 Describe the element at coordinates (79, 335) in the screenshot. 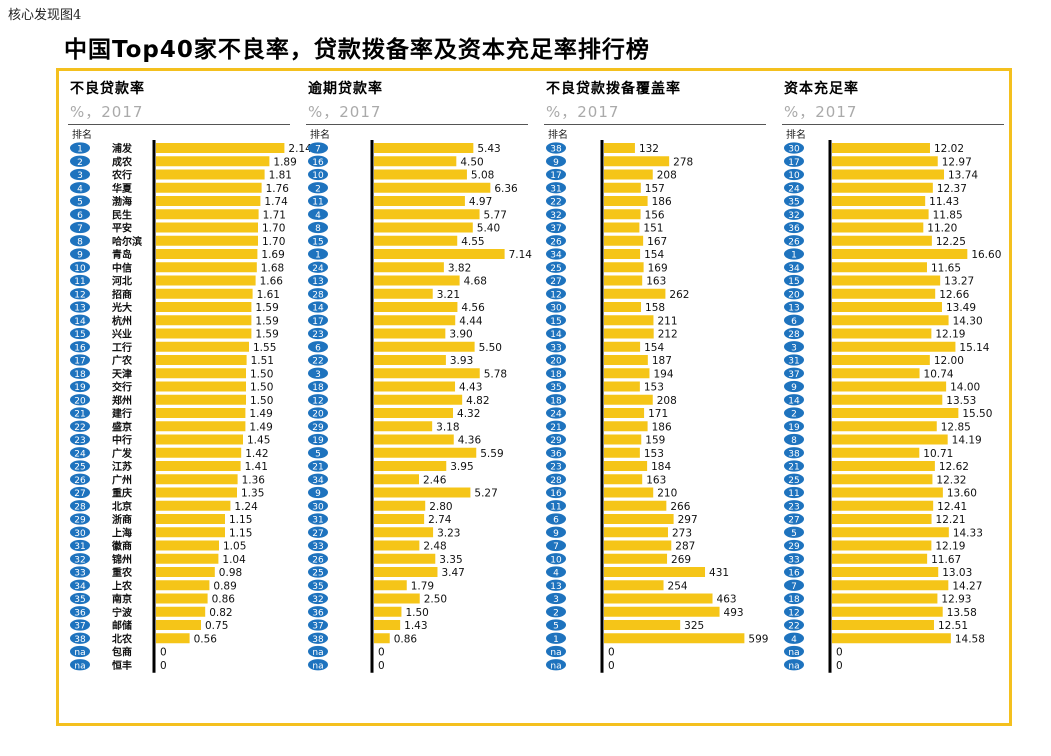

I see `rank-label: 15` at that location.